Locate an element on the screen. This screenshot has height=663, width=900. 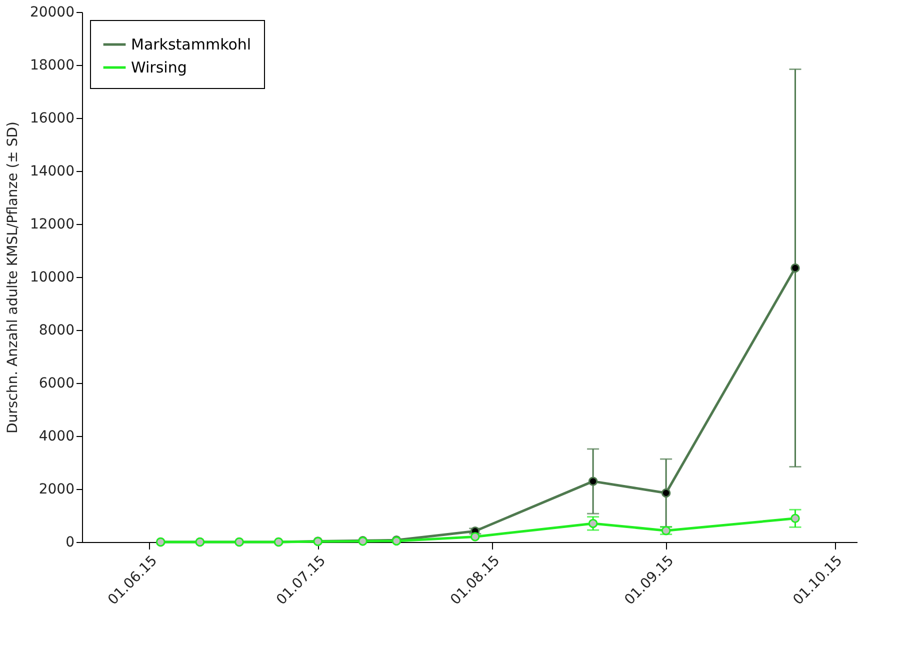
y-tick-label: 6000 is located at coordinates (56, 384).